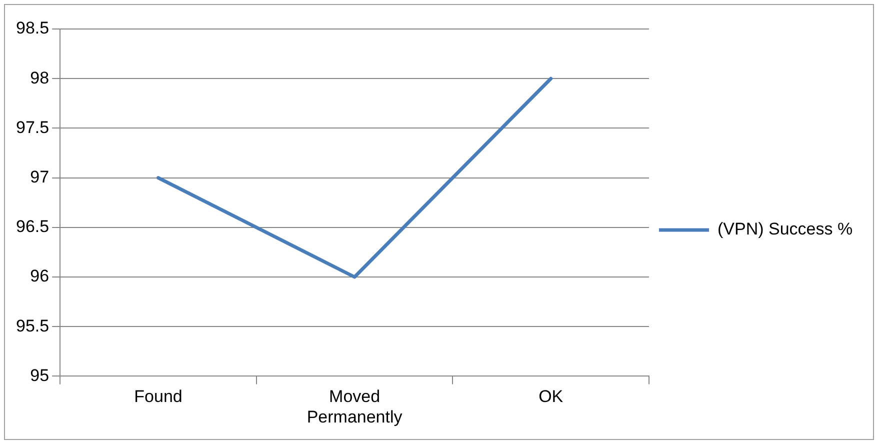 This screenshot has height=444, width=878. Describe the element at coordinates (33, 326) in the screenshot. I see `y-tick-label: 95.5` at that location.